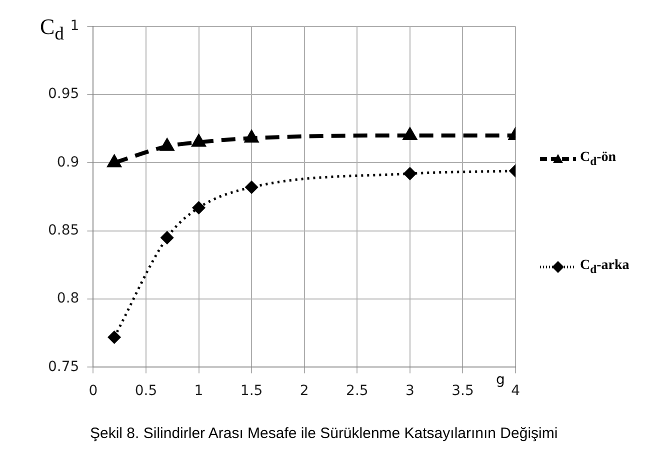 This screenshot has height=465, width=668. I want to click on y-tick-label: 0.85, so click(64, 230).